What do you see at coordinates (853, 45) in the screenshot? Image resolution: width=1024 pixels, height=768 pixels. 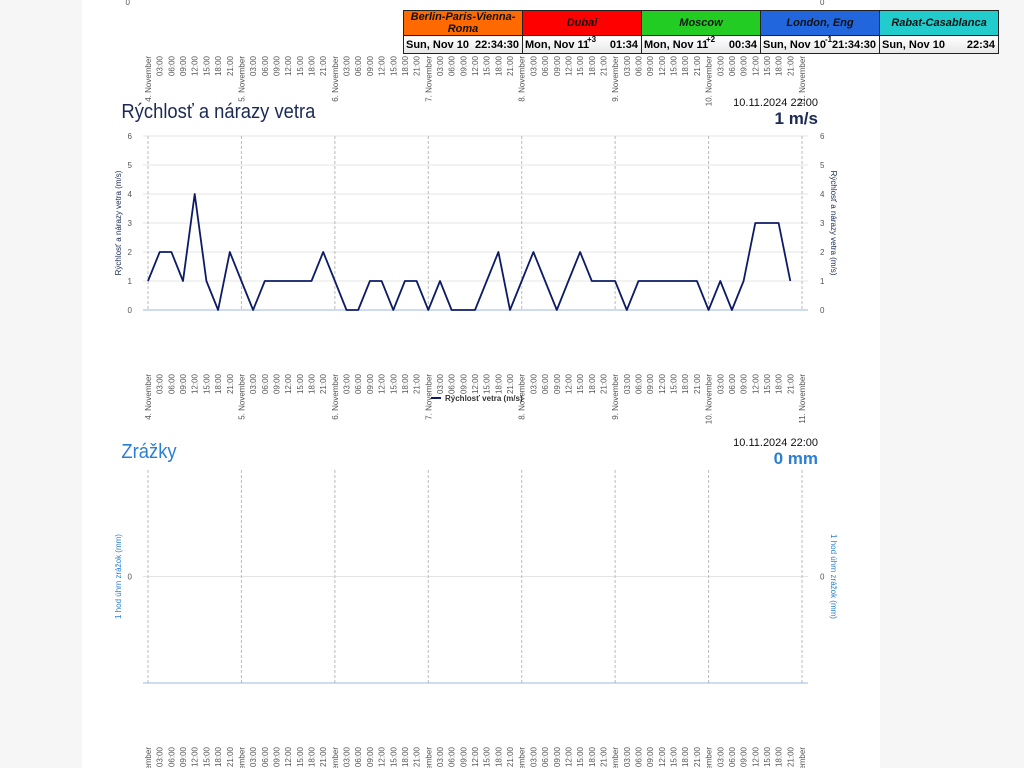 I see `clock-time: 21:34:30` at bounding box center [853, 45].